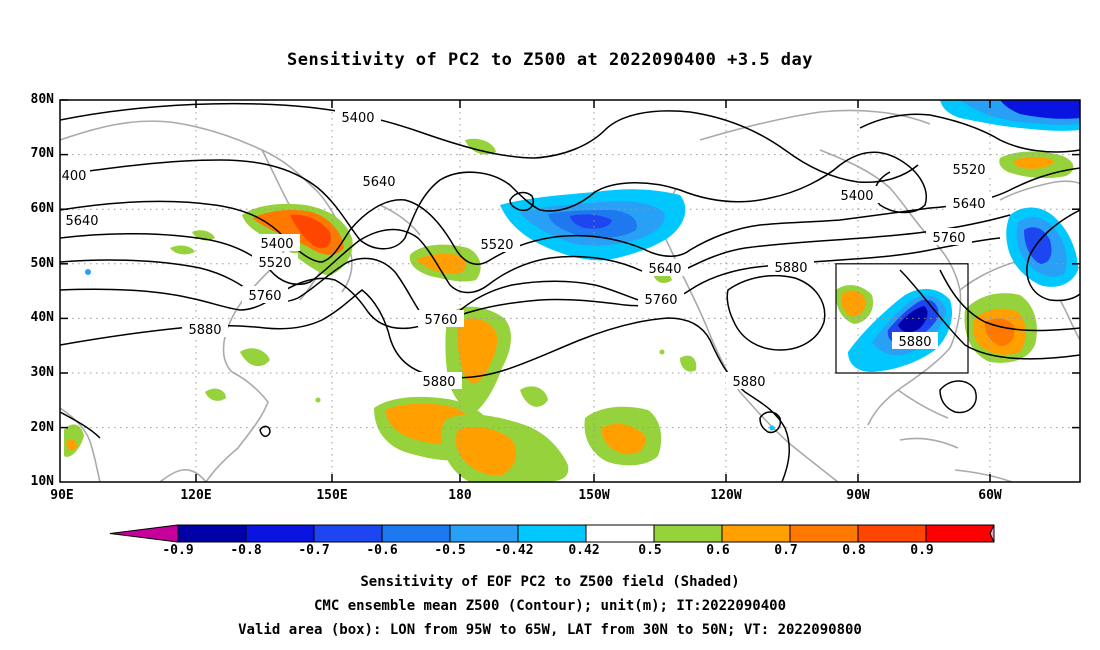 The height and width of the screenshot is (650, 1100). Describe the element at coordinates (332, 495) in the screenshot. I see `lon-label-150e: 150E` at that location.